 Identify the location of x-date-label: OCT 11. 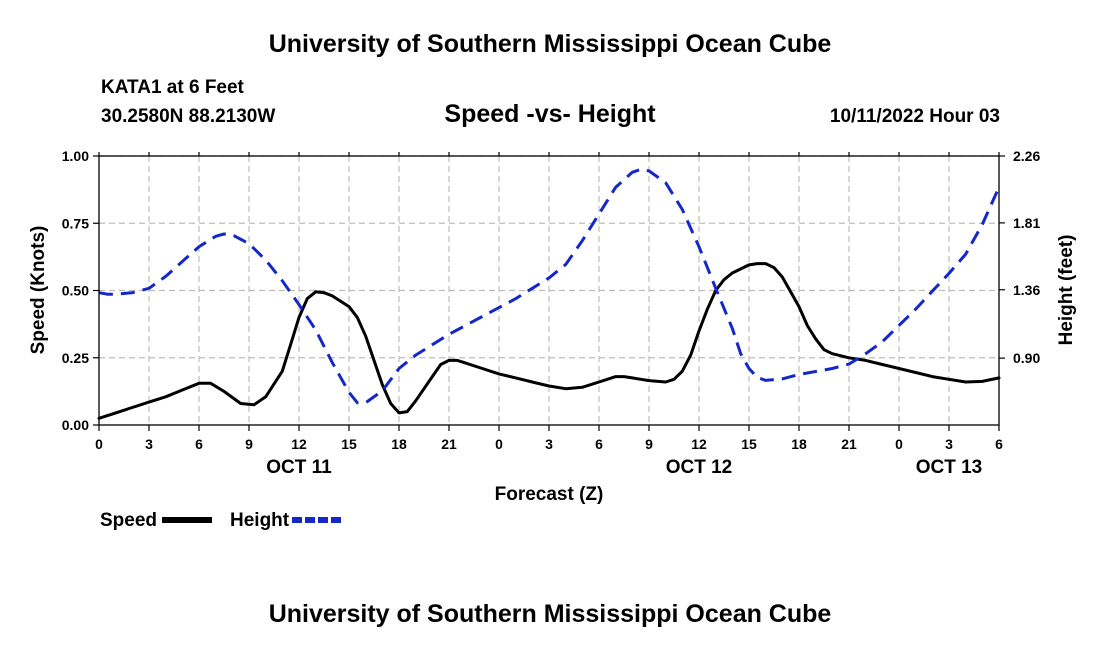
(299, 467).